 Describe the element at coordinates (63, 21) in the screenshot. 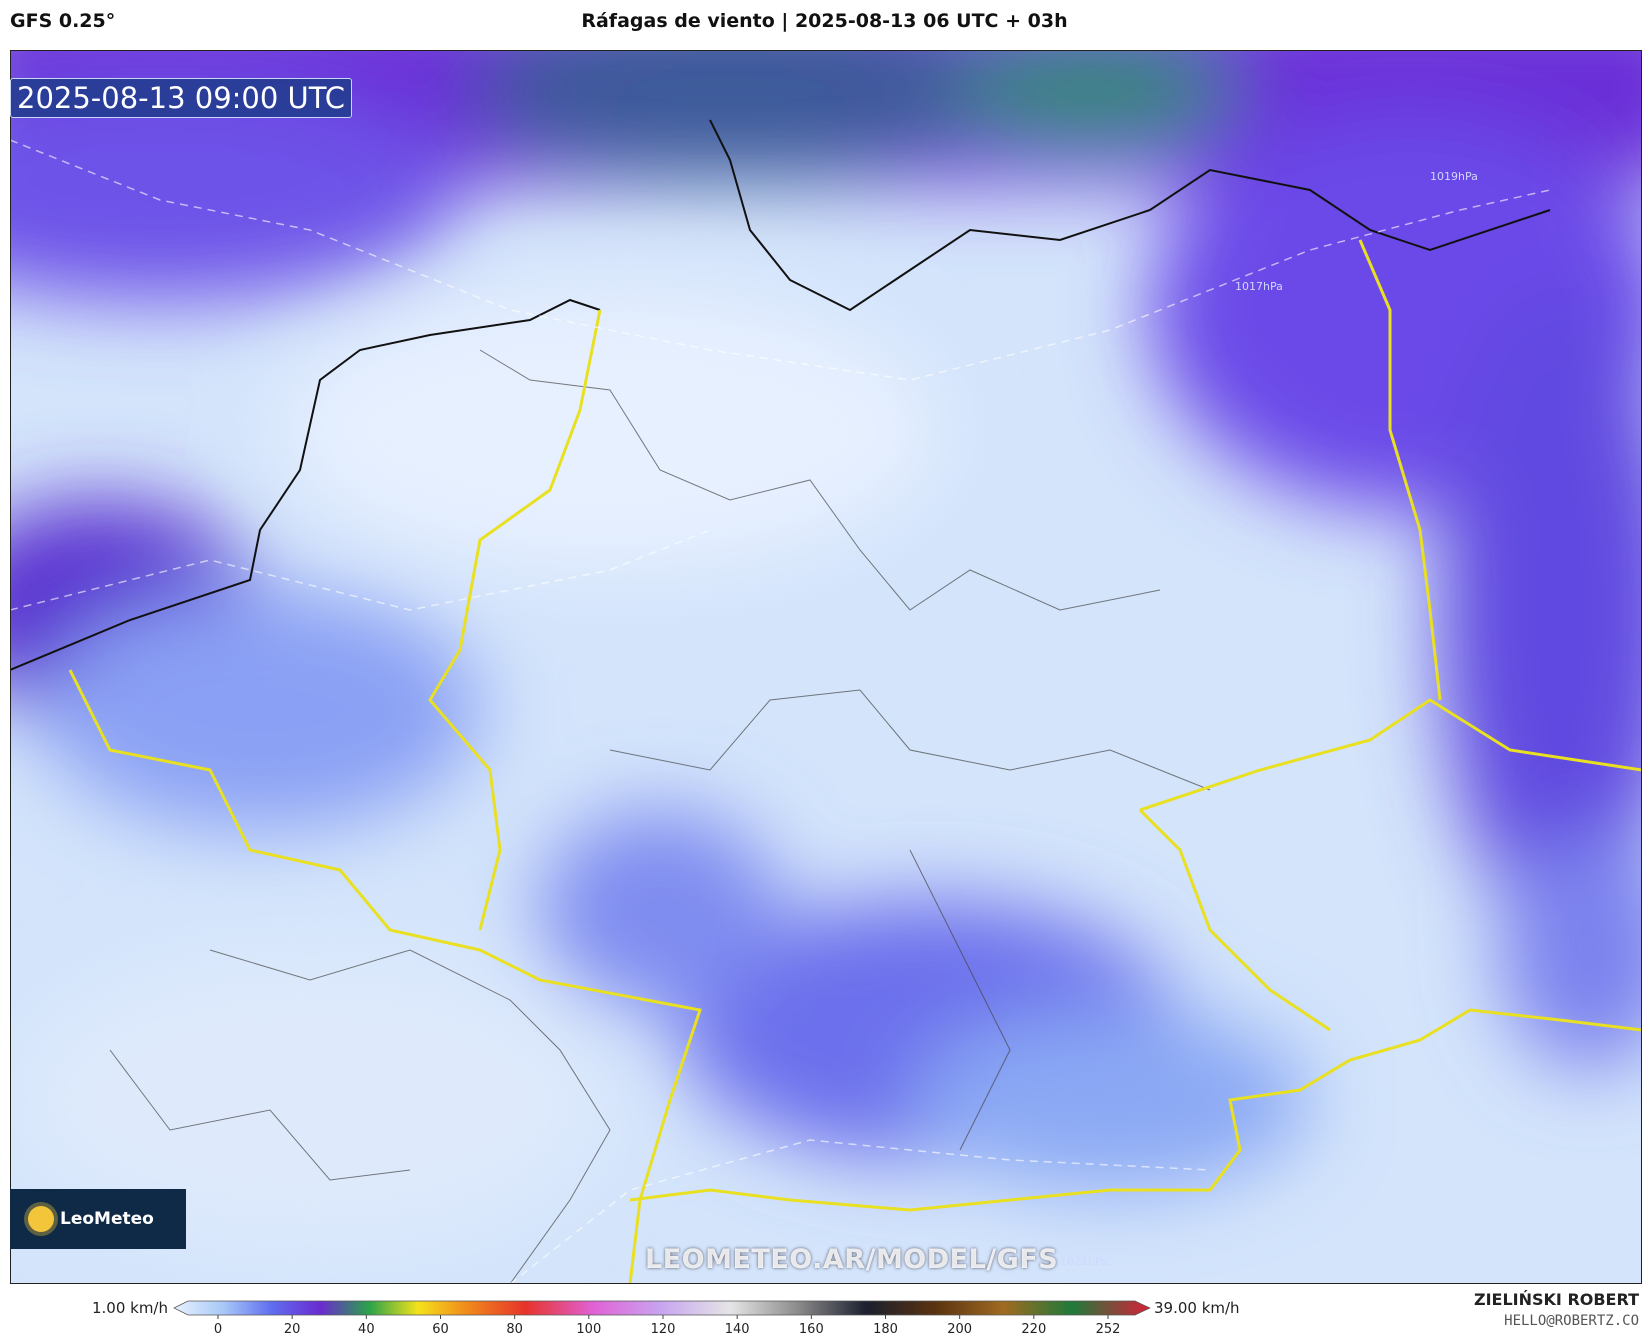

I see `model-label: GFS 0.25°` at that location.